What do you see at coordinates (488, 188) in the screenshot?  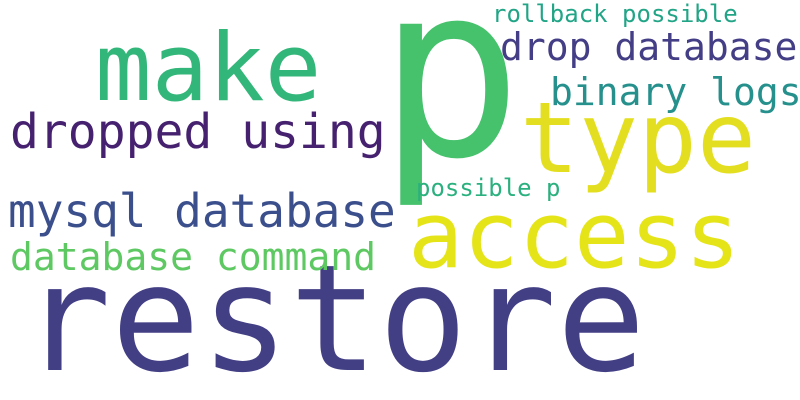 I see `word-possible-p: possible p` at bounding box center [488, 188].